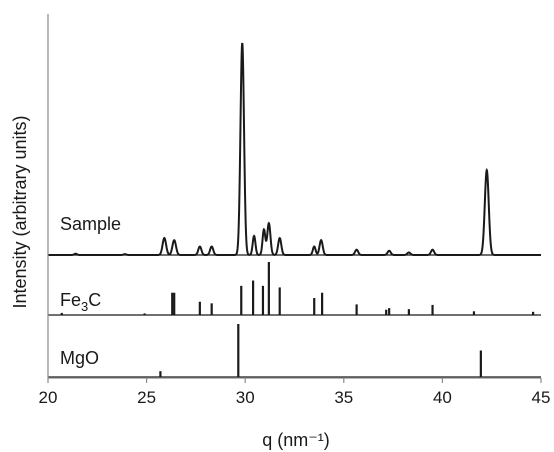  What do you see at coordinates (296, 440) in the screenshot?
I see `x-axis-label: q (nm⁻¹)` at bounding box center [296, 440].